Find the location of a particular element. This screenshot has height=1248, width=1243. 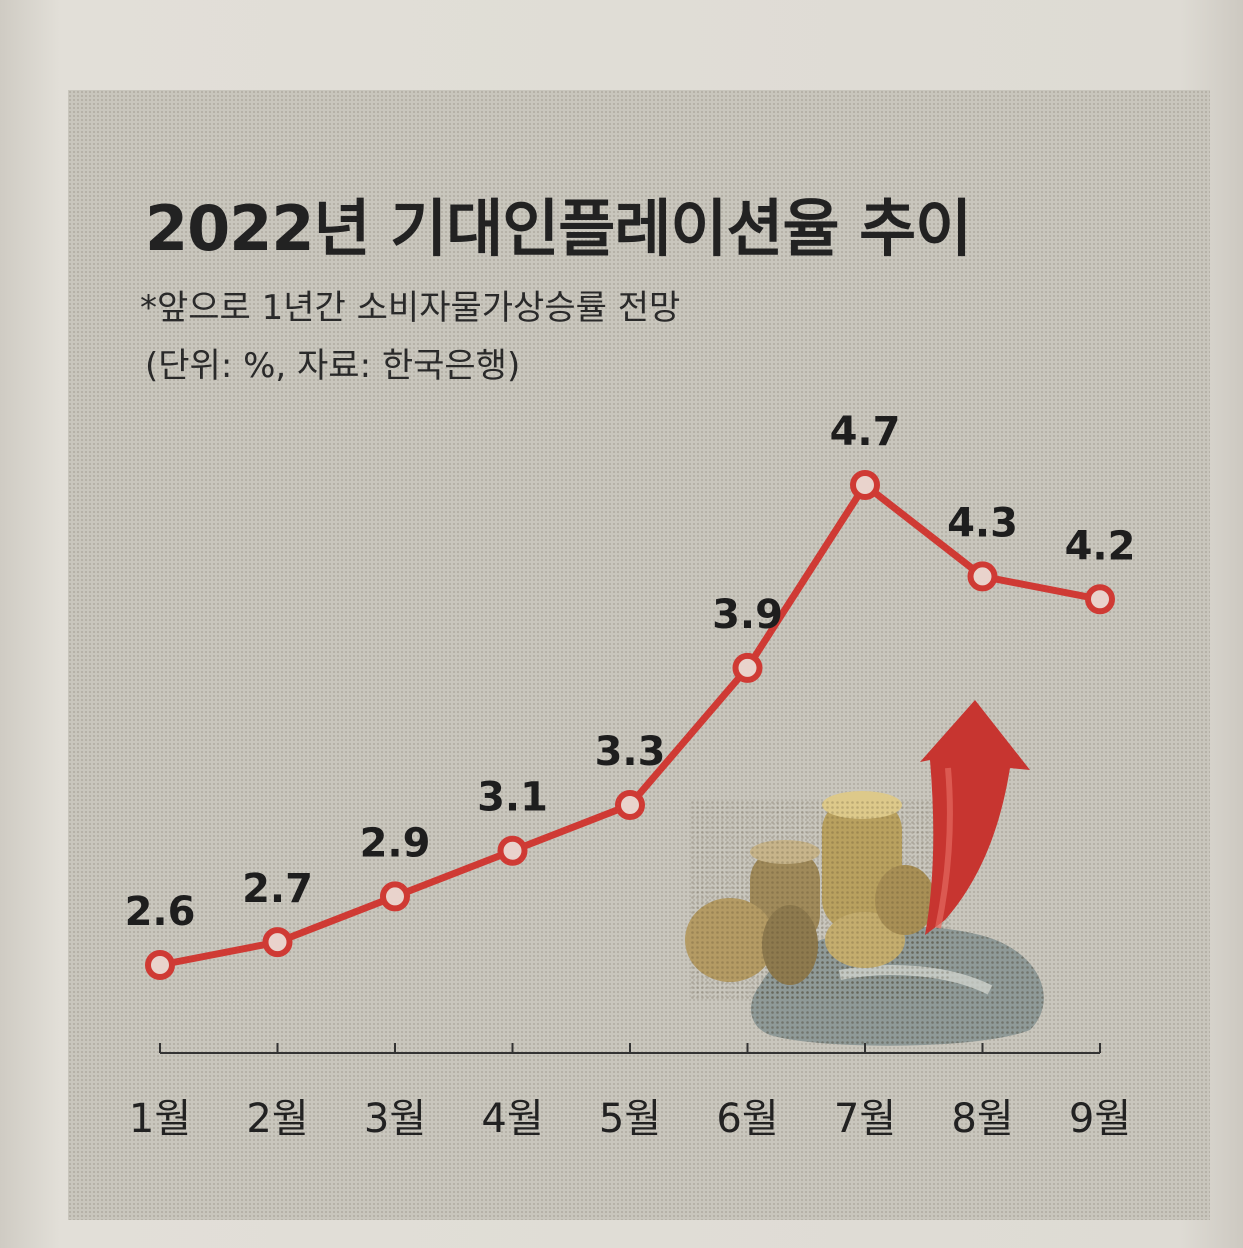

data-label: 2.6 is located at coordinates (160, 912).